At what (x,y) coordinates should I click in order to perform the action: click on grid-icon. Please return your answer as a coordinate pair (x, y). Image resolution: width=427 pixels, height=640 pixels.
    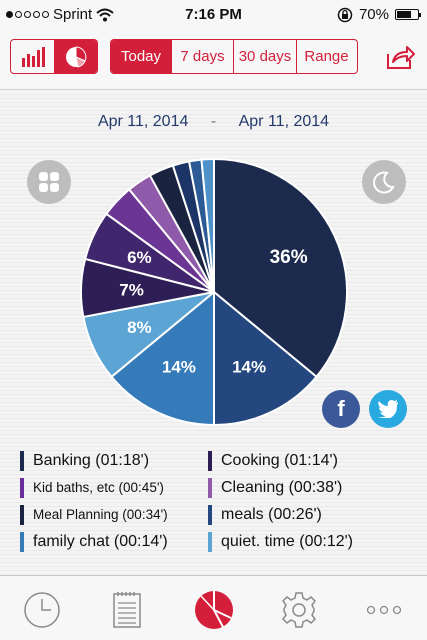
    Looking at the image, I should click on (49, 182).